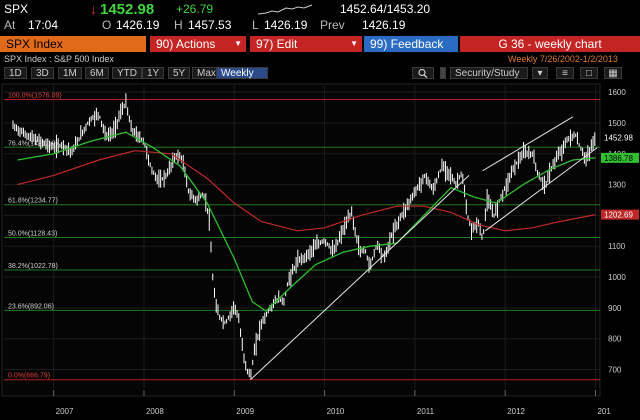 Image resolution: width=640 pixels, height=420 pixels. I want to click on security-study-button: Security/Study, so click(489, 73).